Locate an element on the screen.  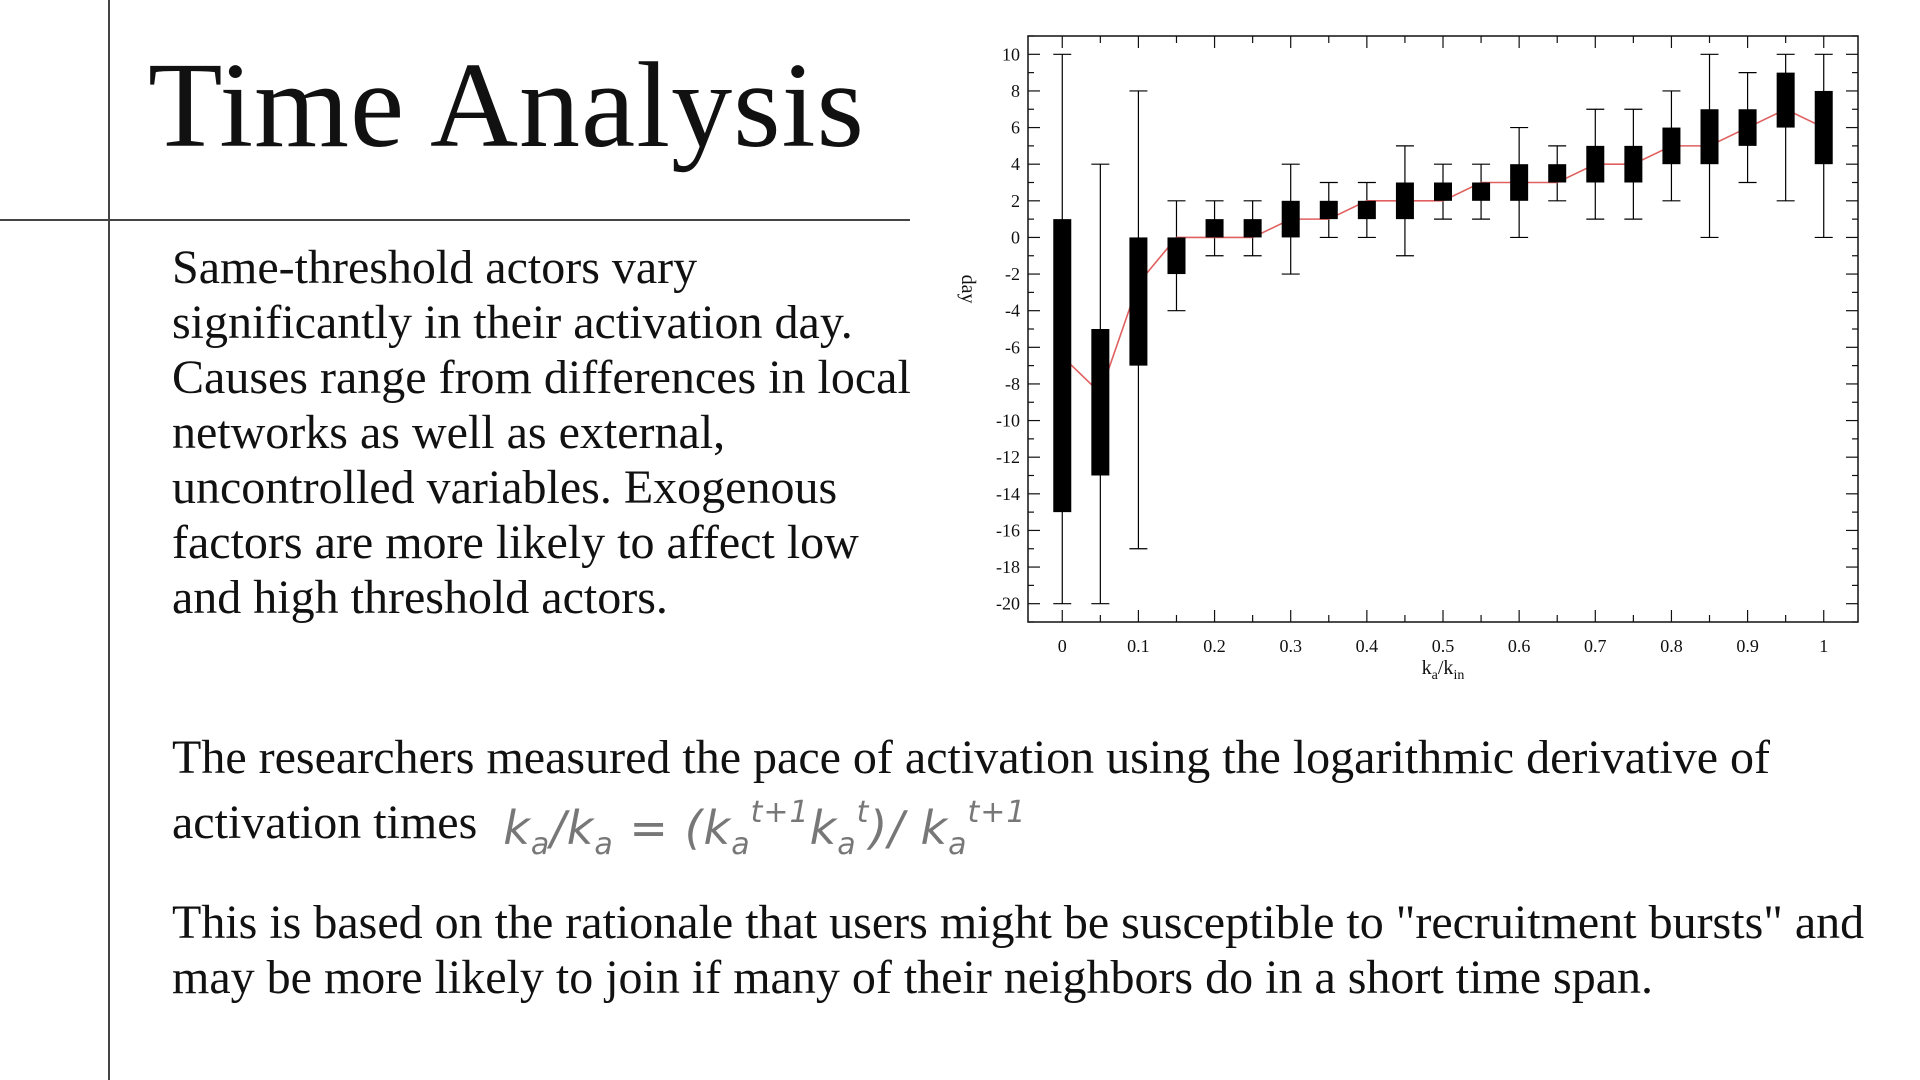
x-label-sub-a: a is located at coordinates (1435, 675).